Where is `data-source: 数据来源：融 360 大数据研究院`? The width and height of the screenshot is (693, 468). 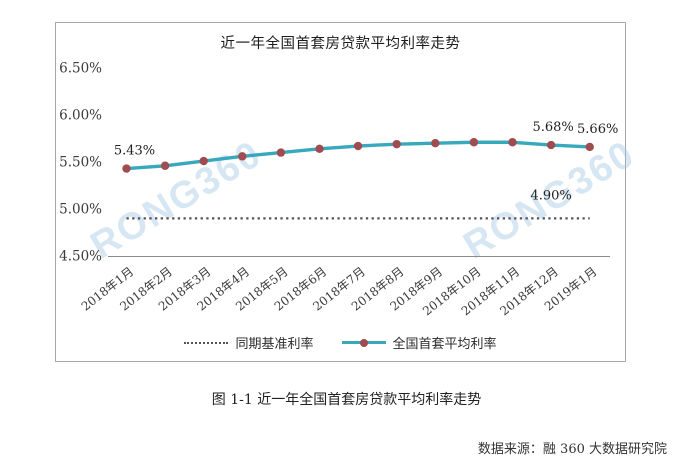
data-source: 数据来源：融 360 大数据研究院 is located at coordinates (572, 449).